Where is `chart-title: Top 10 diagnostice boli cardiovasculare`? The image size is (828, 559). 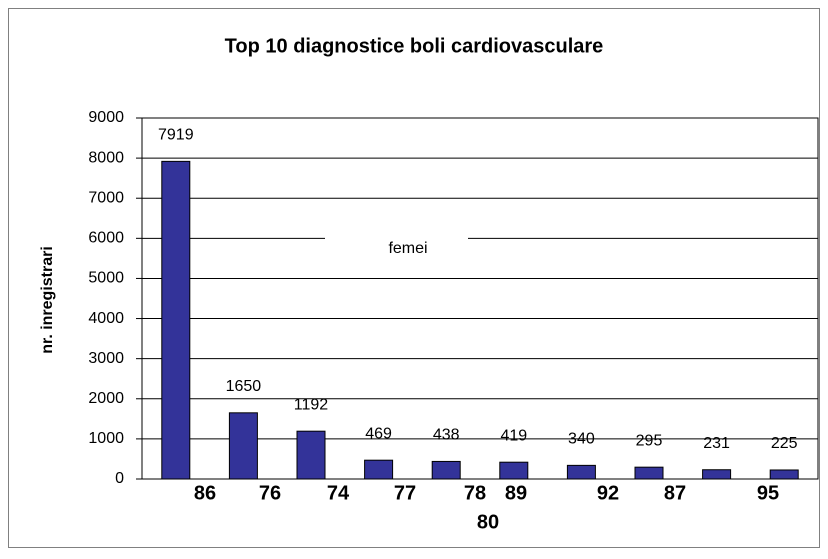
chart-title: Top 10 diagnostice boli cardiovasculare is located at coordinates (414, 46).